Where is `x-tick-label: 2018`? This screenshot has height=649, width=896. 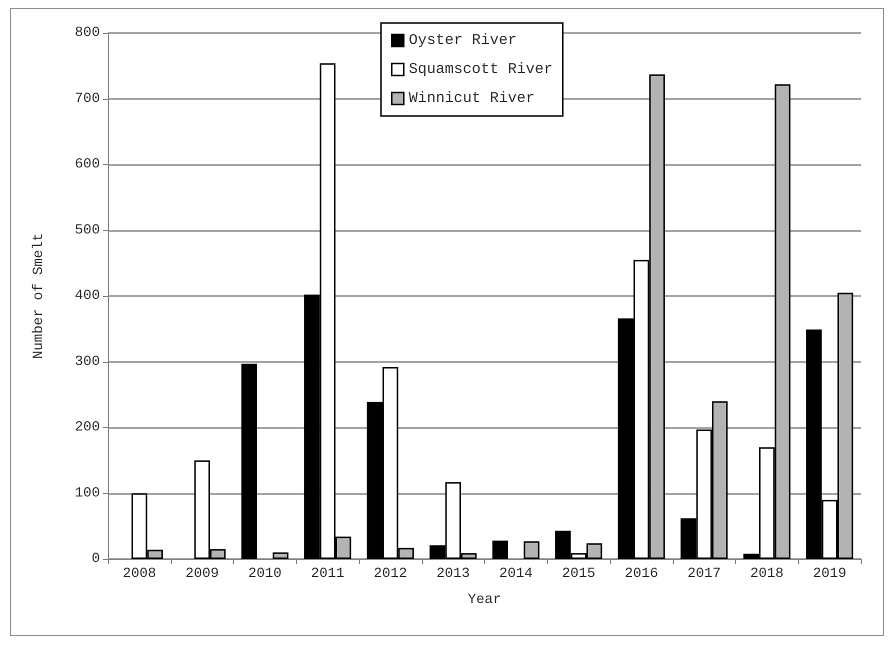
x-tick-label: 2018 is located at coordinates (767, 574).